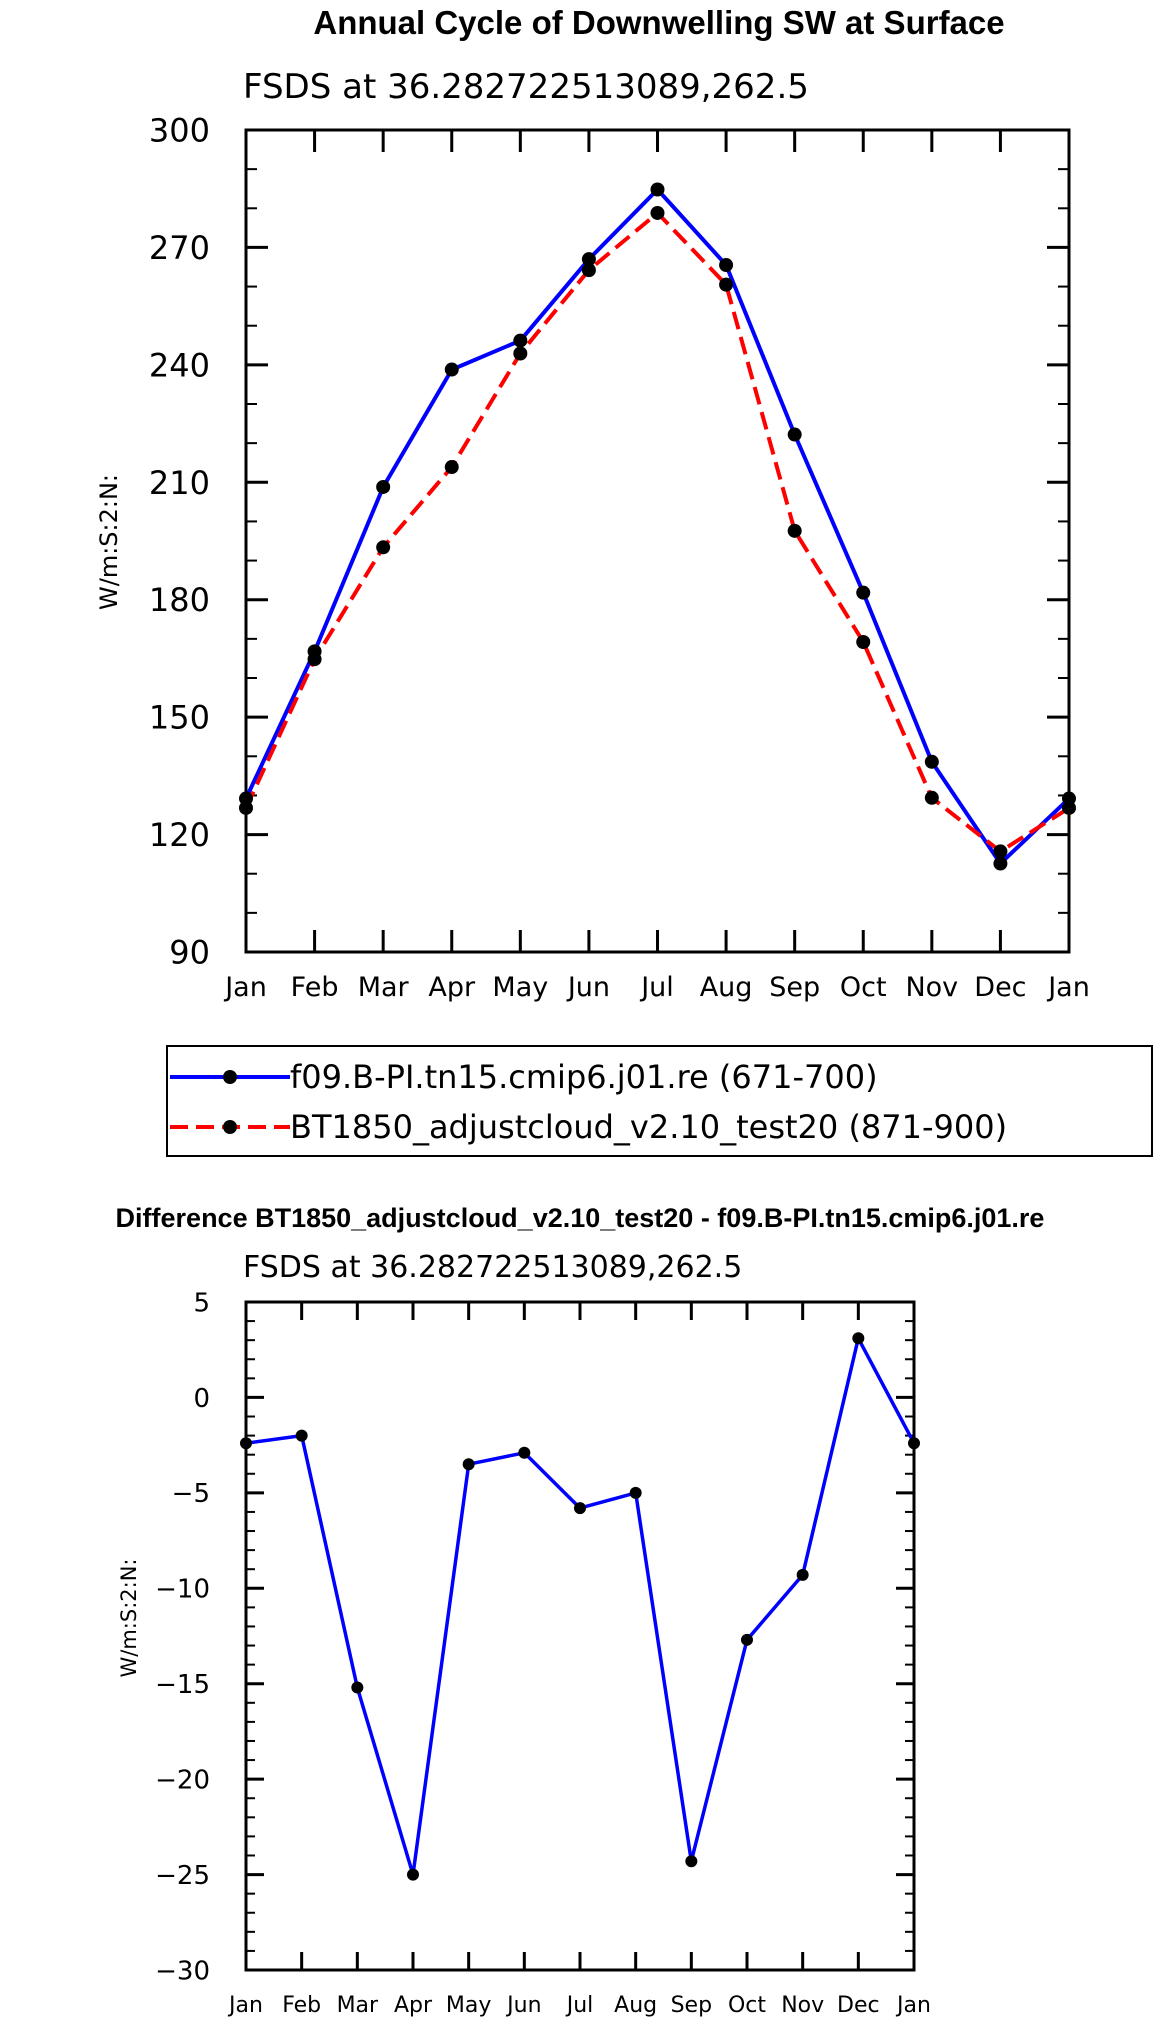 The width and height of the screenshot is (1161, 2032). What do you see at coordinates (584, 1077) in the screenshot?
I see `legend-label-series-1: f09.B-PI.tn15.cmip6.j01.re (671-700)` at bounding box center [584, 1077].